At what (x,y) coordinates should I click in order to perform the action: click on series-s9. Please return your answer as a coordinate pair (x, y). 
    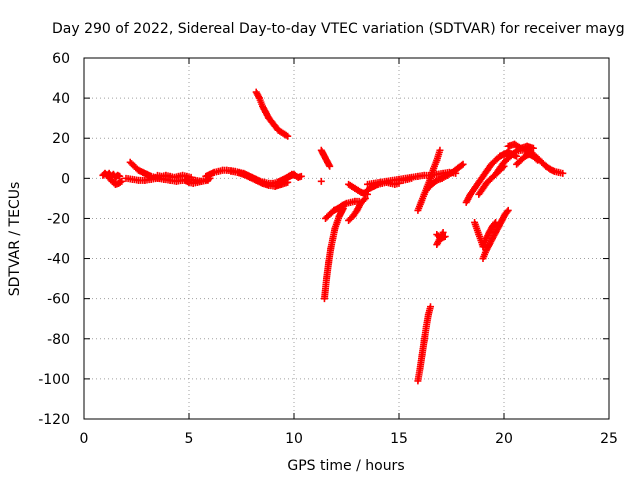
    Looking at the image, I should click on (272, 114).